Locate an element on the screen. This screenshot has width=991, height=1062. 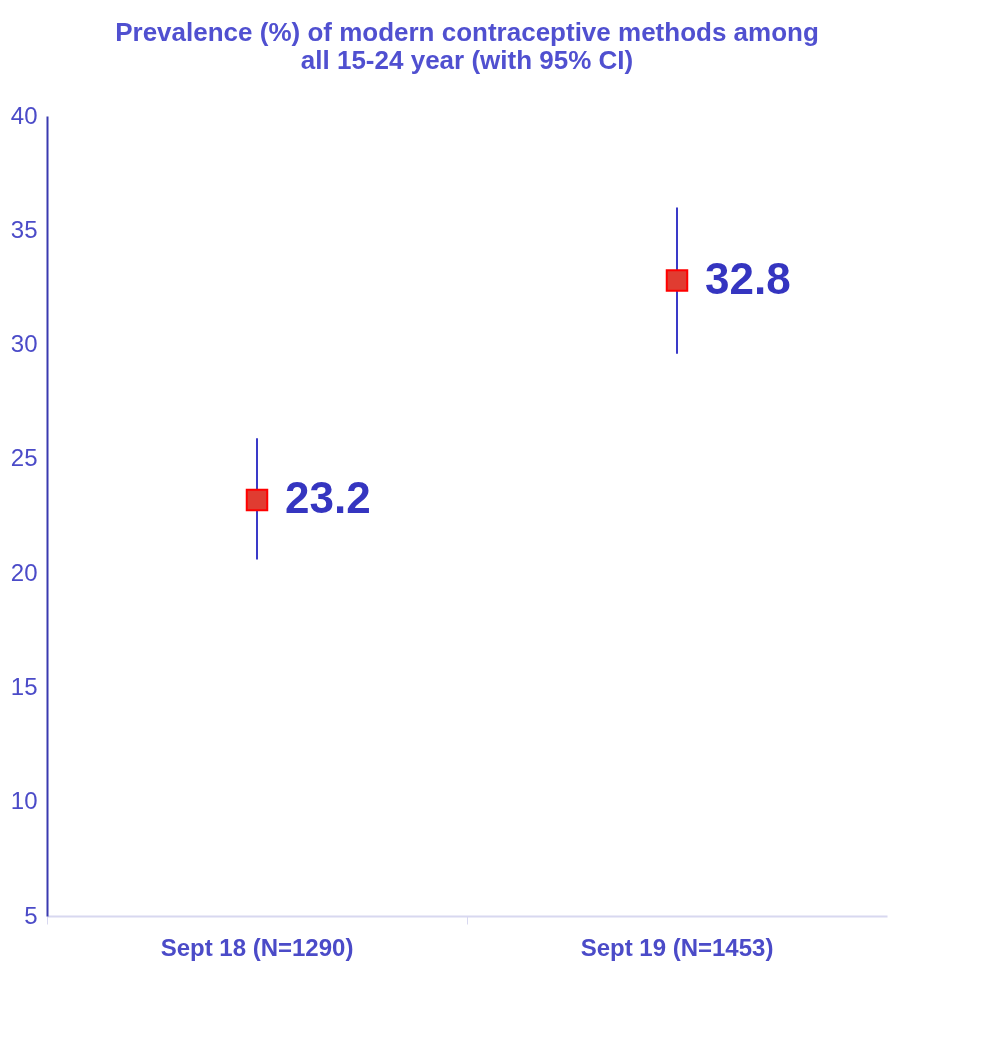
y-tick-label: 10 is located at coordinates (24, 801).